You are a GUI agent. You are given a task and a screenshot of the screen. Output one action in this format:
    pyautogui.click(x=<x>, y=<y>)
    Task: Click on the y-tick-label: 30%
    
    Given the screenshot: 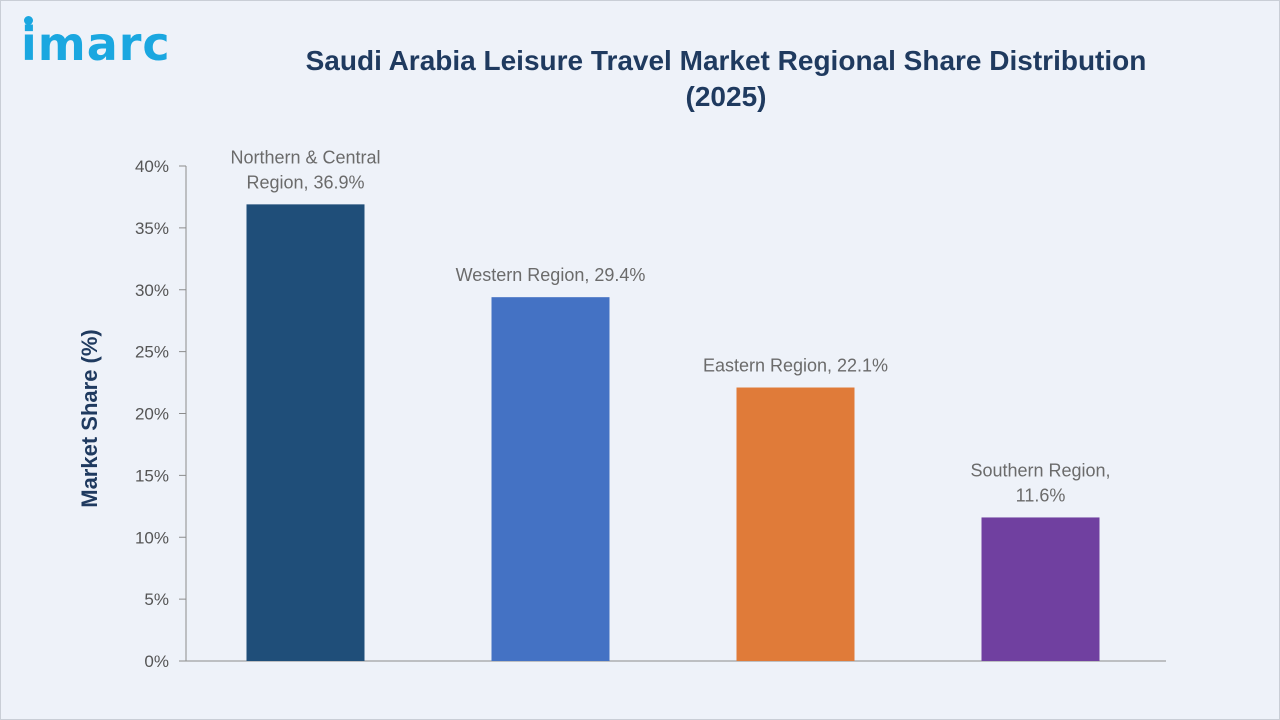 What is the action you would take?
    pyautogui.click(x=152, y=290)
    